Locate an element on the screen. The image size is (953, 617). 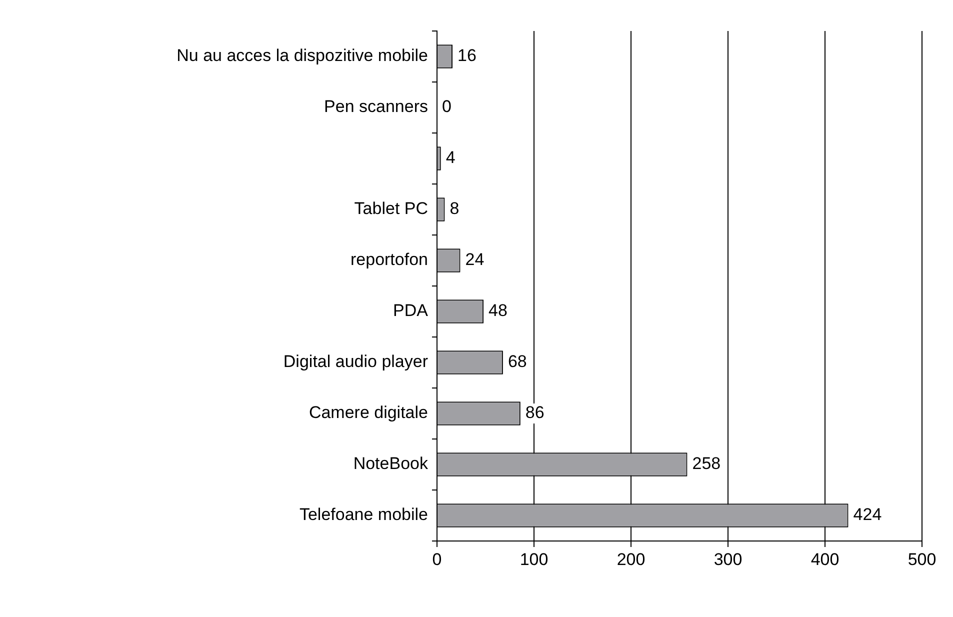
y-tick-label: PDA is located at coordinates (411, 310).